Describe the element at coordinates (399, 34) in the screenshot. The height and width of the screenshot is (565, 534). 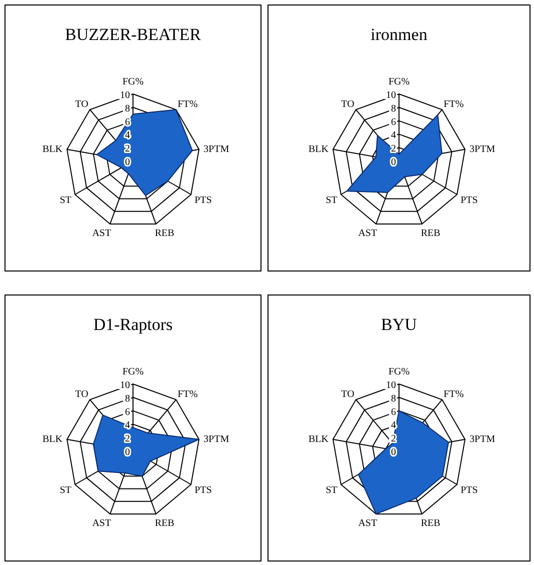
I see `chart-title: ironmen` at that location.